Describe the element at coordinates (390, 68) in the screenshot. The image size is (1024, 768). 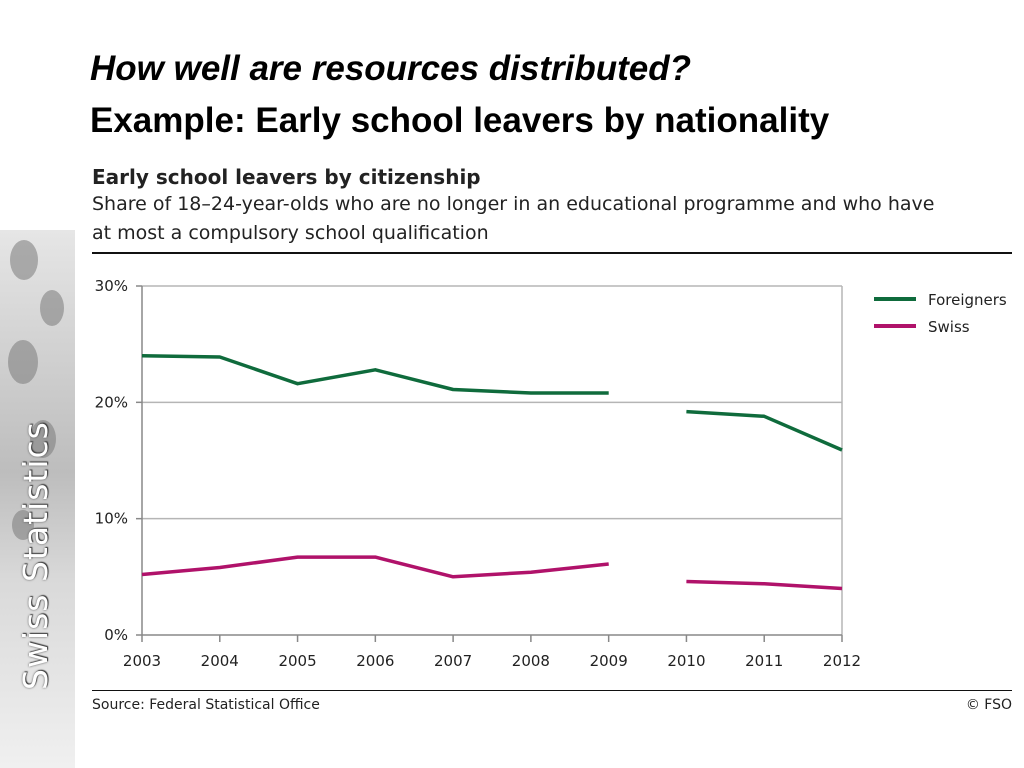
I see `slide-title-question: How well are resources distributed?` at that location.